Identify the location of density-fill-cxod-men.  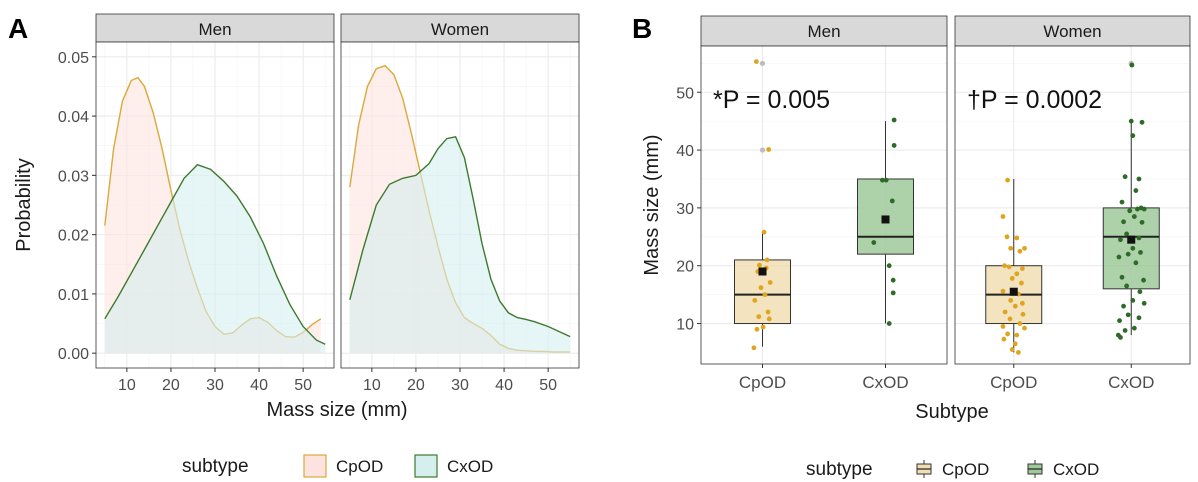
(215, 259).